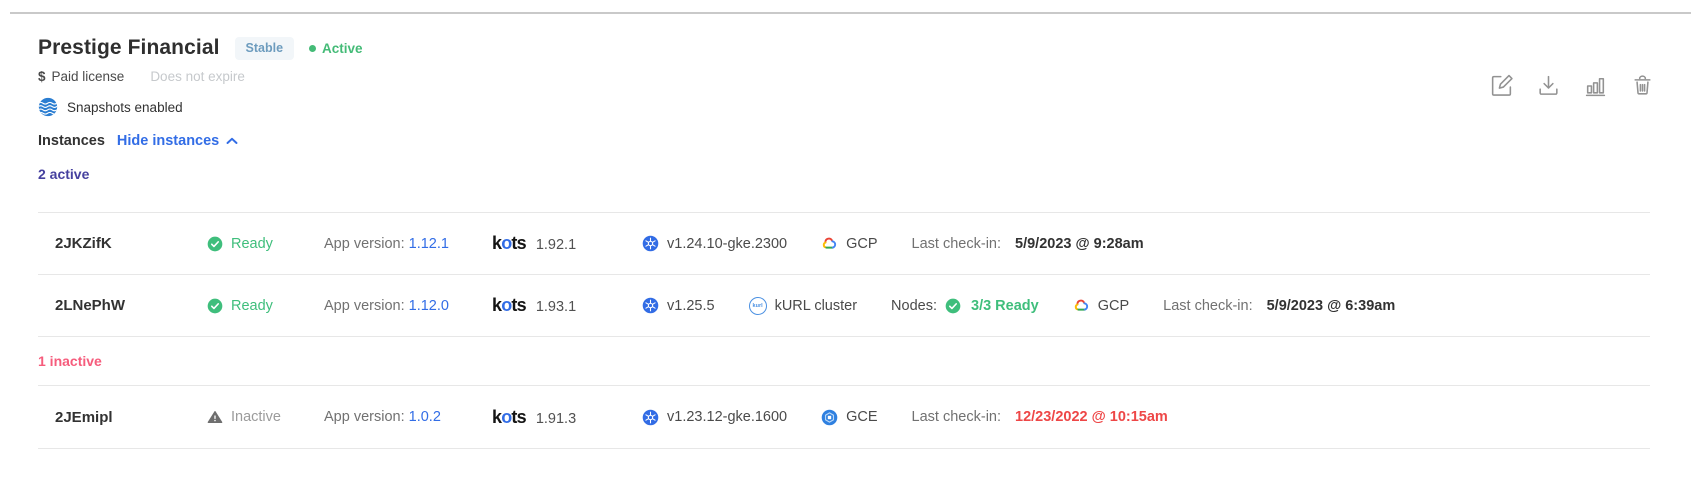 Image resolution: width=1701 pixels, height=489 pixels. I want to click on last-checkin-value: 5/9/2023 @ 9:28am, so click(1079, 243).